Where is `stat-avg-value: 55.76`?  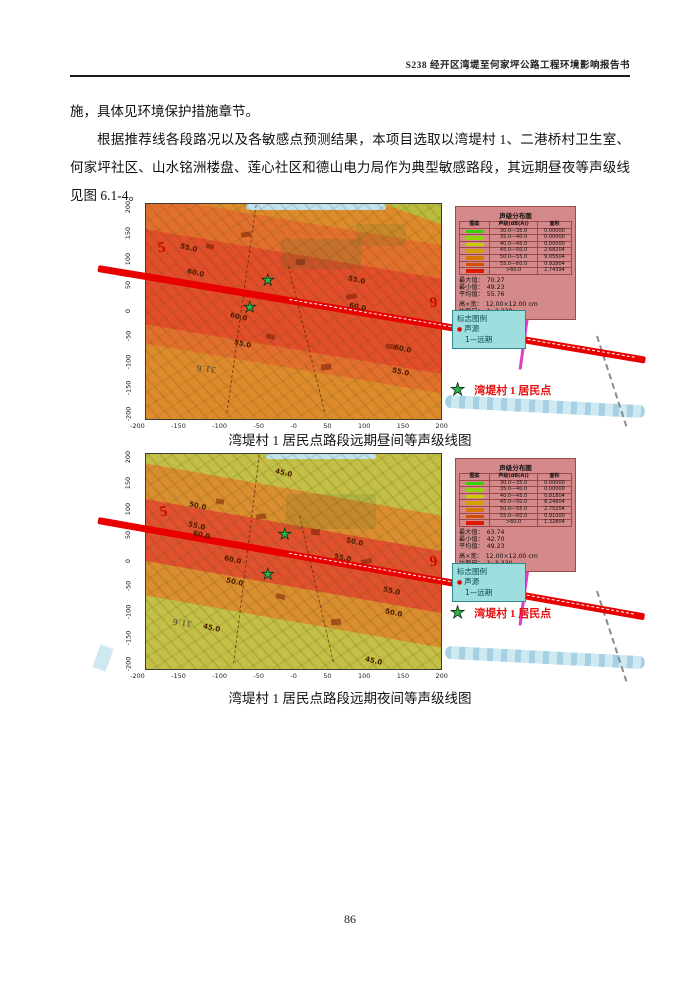 stat-avg-value: 55.76 is located at coordinates (495, 295).